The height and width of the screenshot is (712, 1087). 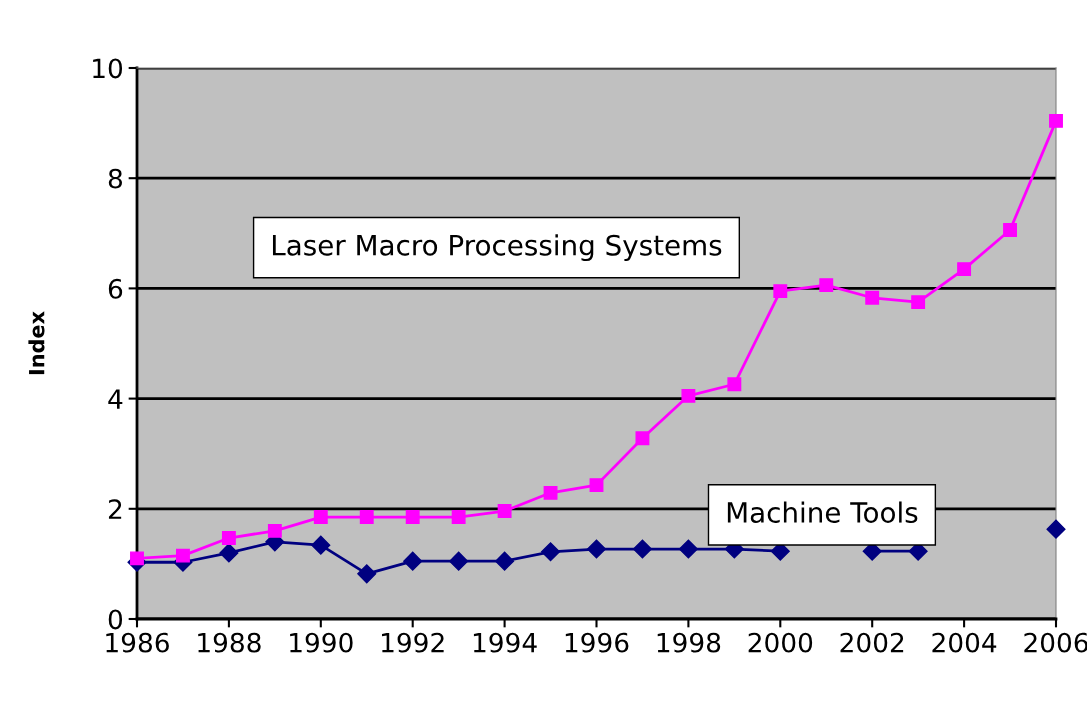 What do you see at coordinates (115, 399) in the screenshot?
I see `y-tick-label: 4` at bounding box center [115, 399].